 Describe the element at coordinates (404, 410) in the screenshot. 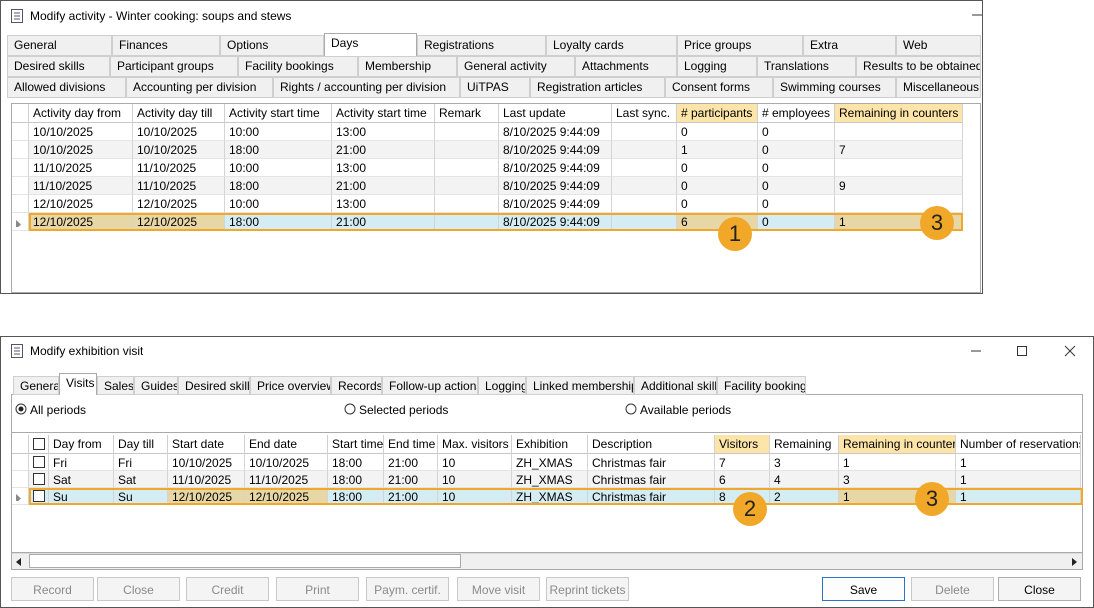

I see `radio-label: Selected periods` at that location.